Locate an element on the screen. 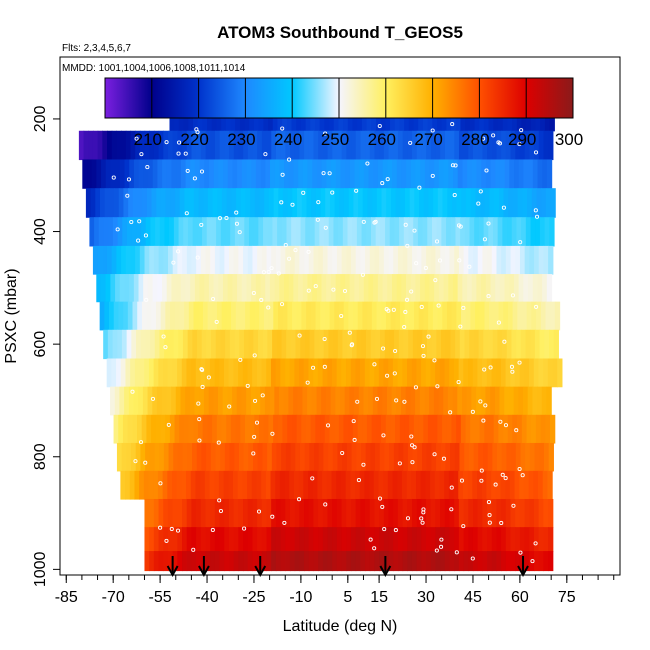 The width and height of the screenshot is (650, 650). y-tick-label: 400 is located at coordinates (40, 231).